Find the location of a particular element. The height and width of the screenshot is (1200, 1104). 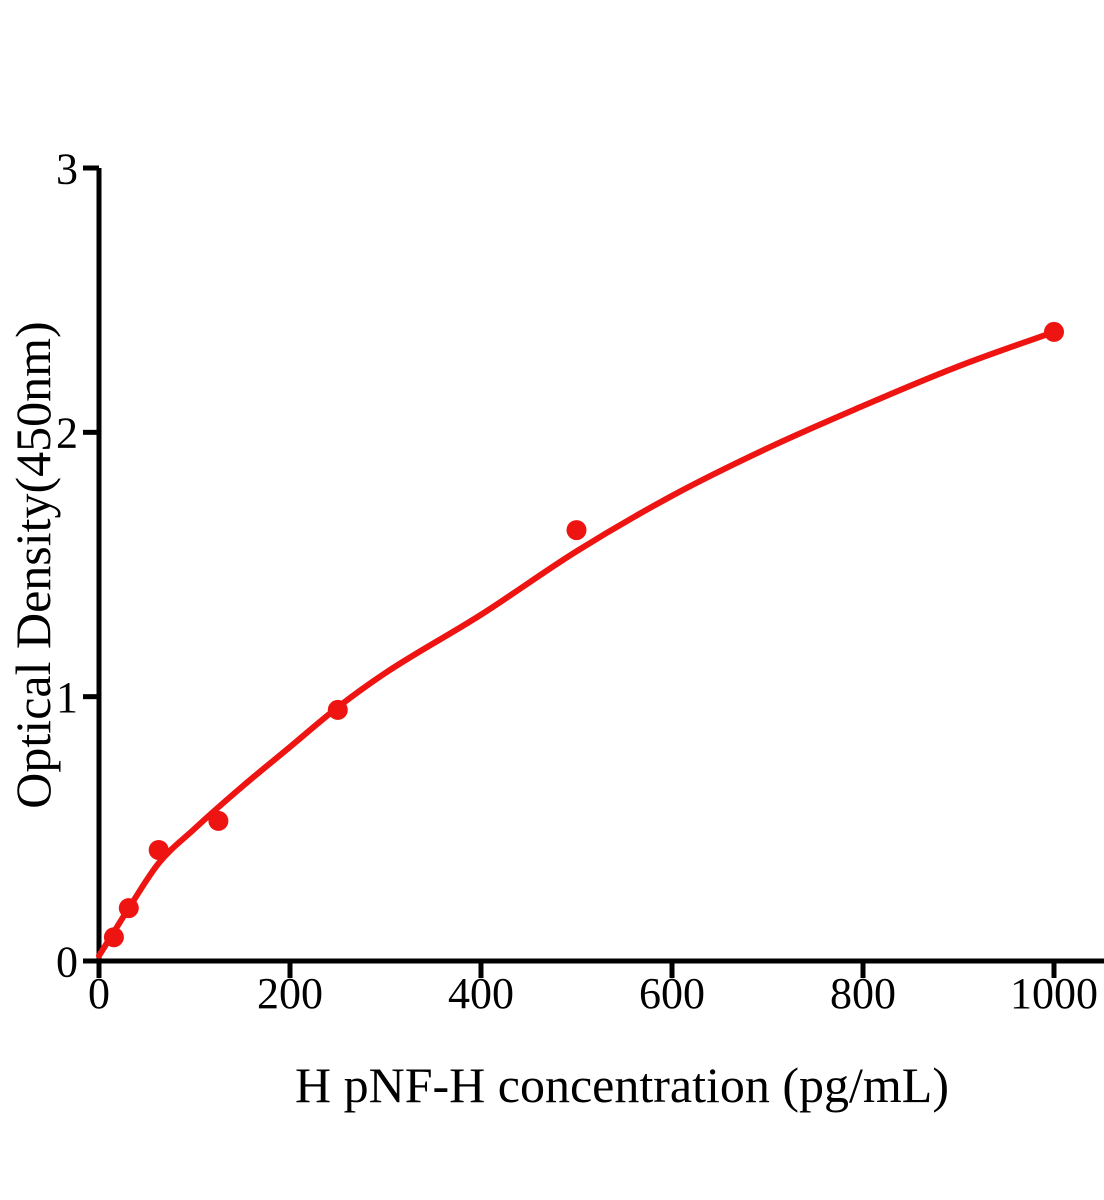

x-tick-label: 1000 is located at coordinates (1054, 993).